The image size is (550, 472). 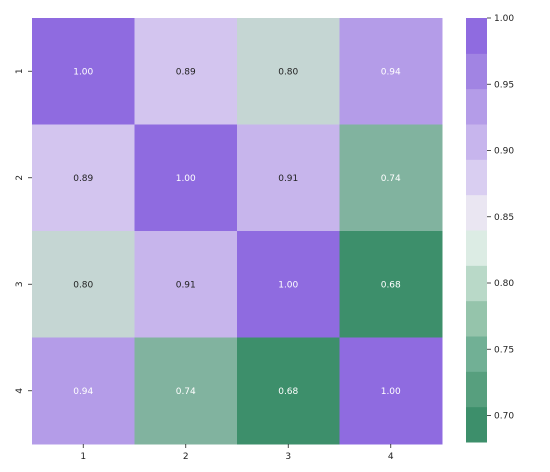 What do you see at coordinates (237, 453) in the screenshot?
I see `x-axis: 1 2 3 4` at bounding box center [237, 453].